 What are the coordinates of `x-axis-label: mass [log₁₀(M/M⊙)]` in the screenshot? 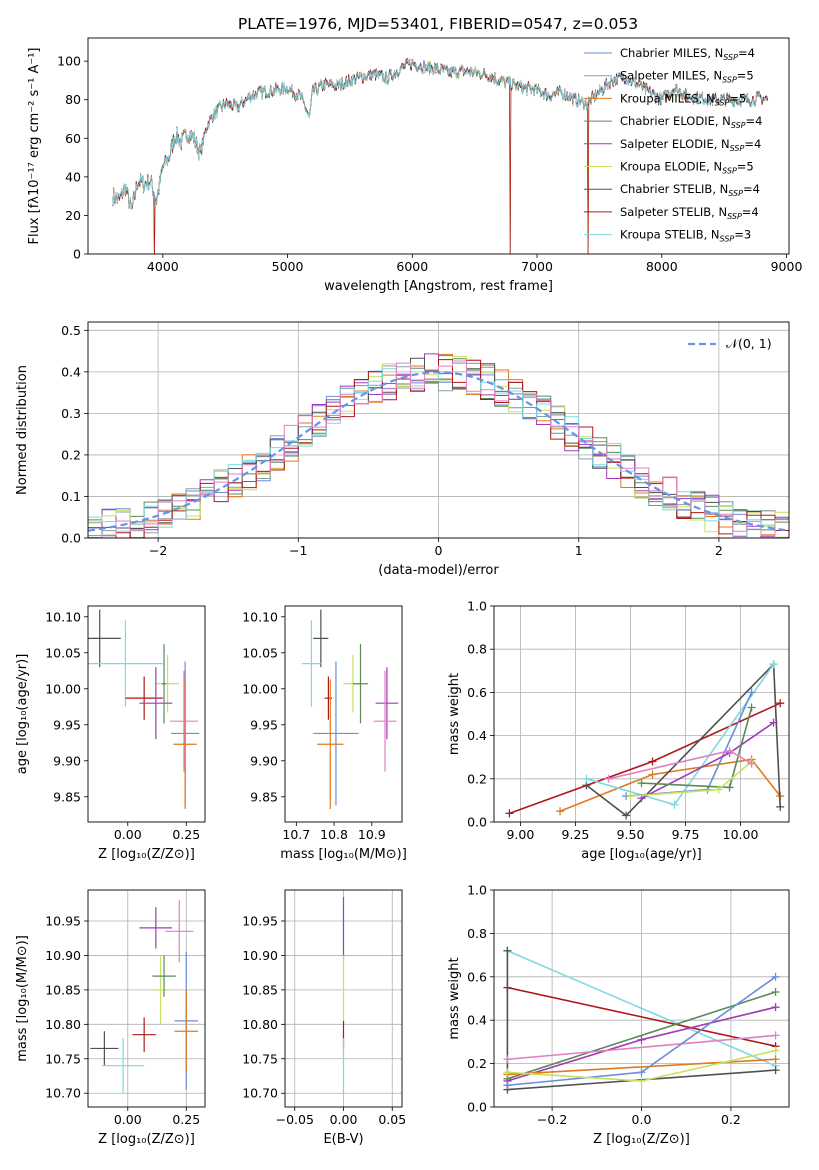 It's located at (343, 854).